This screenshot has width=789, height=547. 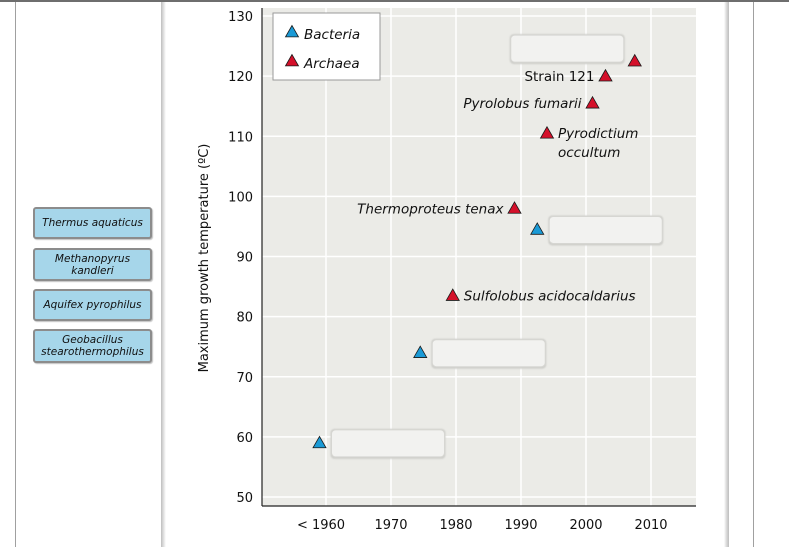 I want to click on legend-label: Bacteria, so click(x=332, y=35).